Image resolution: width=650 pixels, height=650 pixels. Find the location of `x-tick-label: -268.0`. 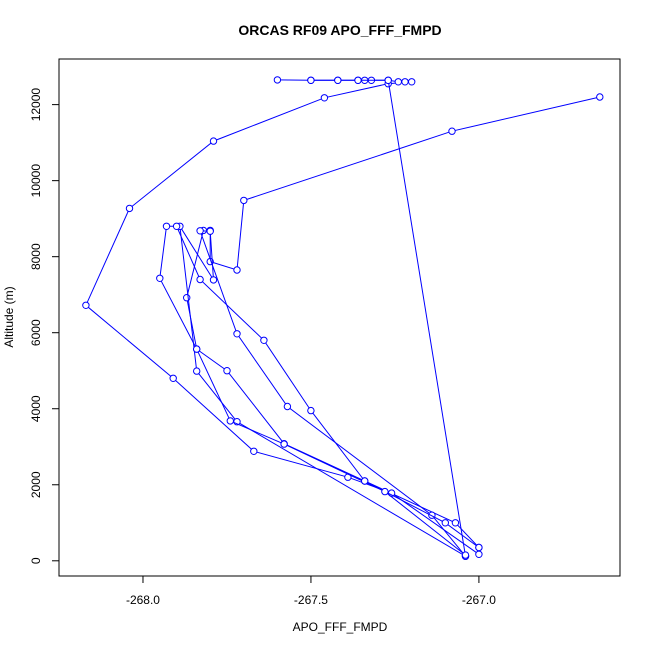

x-tick-label: -268.0 is located at coordinates (143, 600).